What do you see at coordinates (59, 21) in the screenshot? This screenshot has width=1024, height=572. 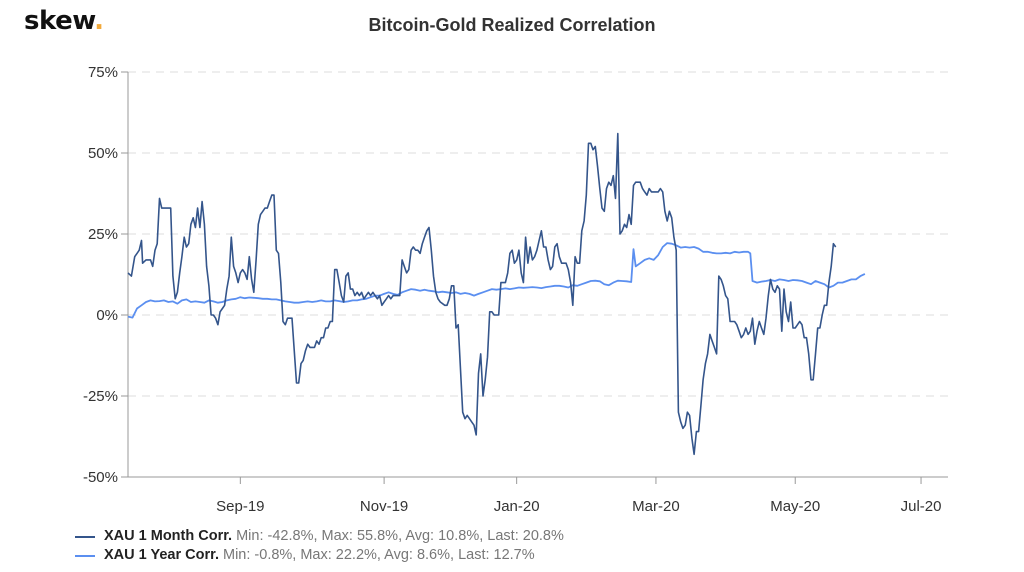 I see `logo-text: skew` at bounding box center [59, 21].